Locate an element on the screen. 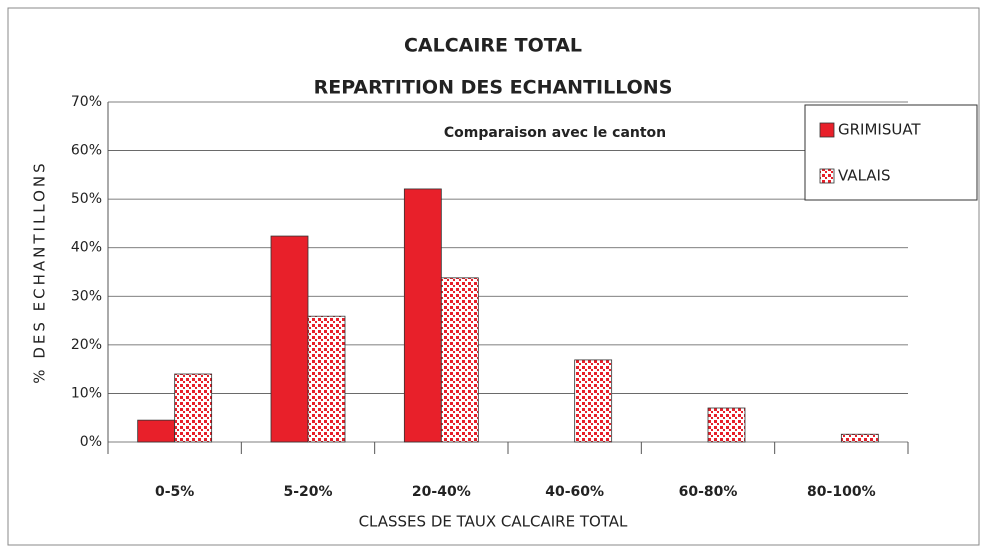 The height and width of the screenshot is (551, 987). y-tick-label: 10% is located at coordinates (86, 393).